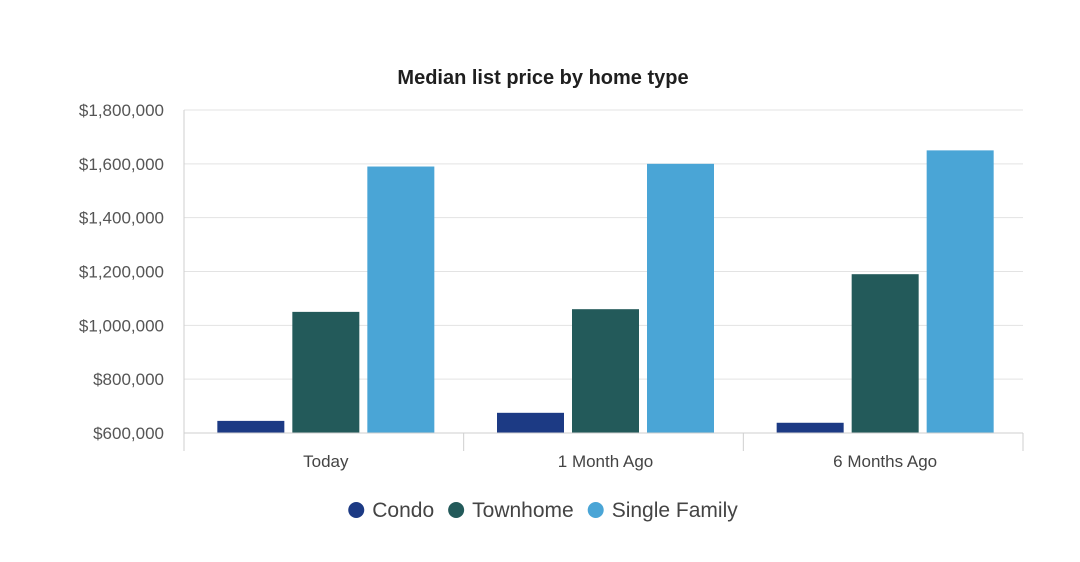 The width and height of the screenshot is (1080, 562). Describe the element at coordinates (675, 510) in the screenshot. I see `legend-label: Single Family` at that location.